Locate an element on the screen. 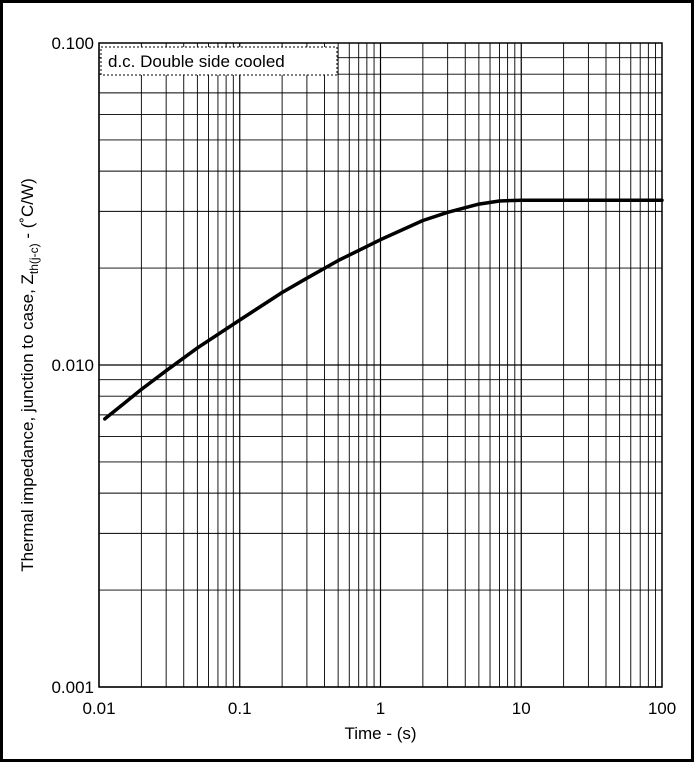  y-tick-label: 0.001 is located at coordinates (72, 687).